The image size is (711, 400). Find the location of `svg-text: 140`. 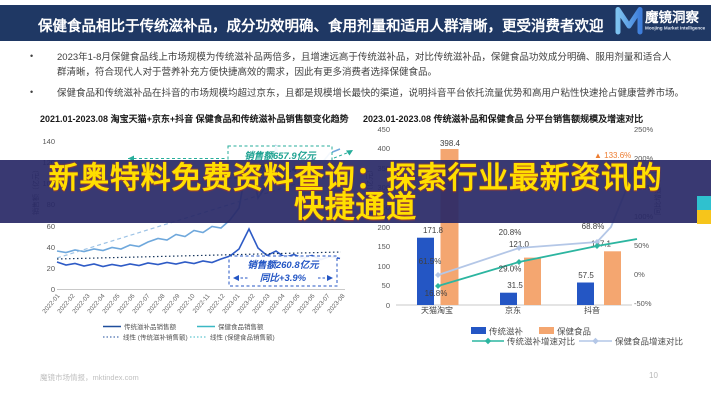

svg-text: 140 is located at coordinates (48, 141).